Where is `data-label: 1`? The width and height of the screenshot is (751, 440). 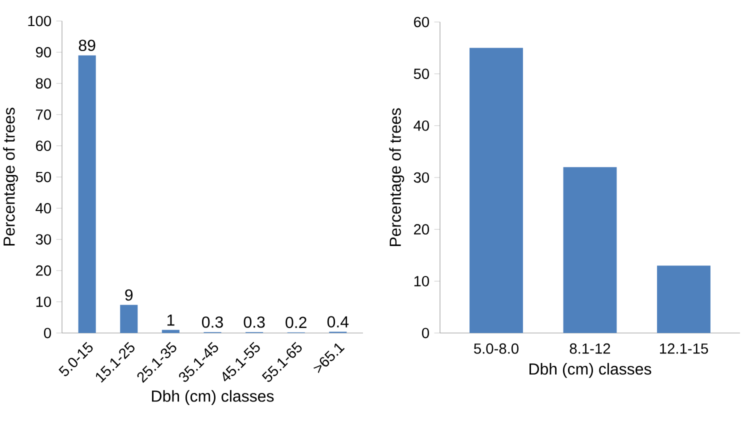 data-label: 1 is located at coordinates (170, 320).